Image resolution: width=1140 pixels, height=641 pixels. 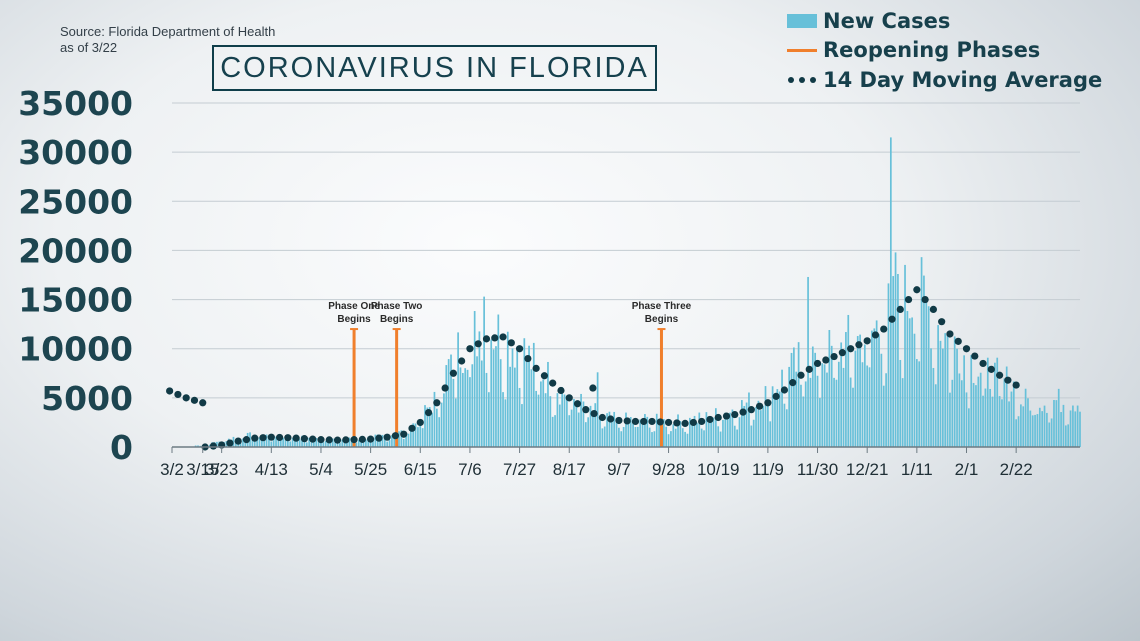 What do you see at coordinates (519, 469) in the screenshot?
I see `x-tick-label: 7/27` at bounding box center [519, 469].